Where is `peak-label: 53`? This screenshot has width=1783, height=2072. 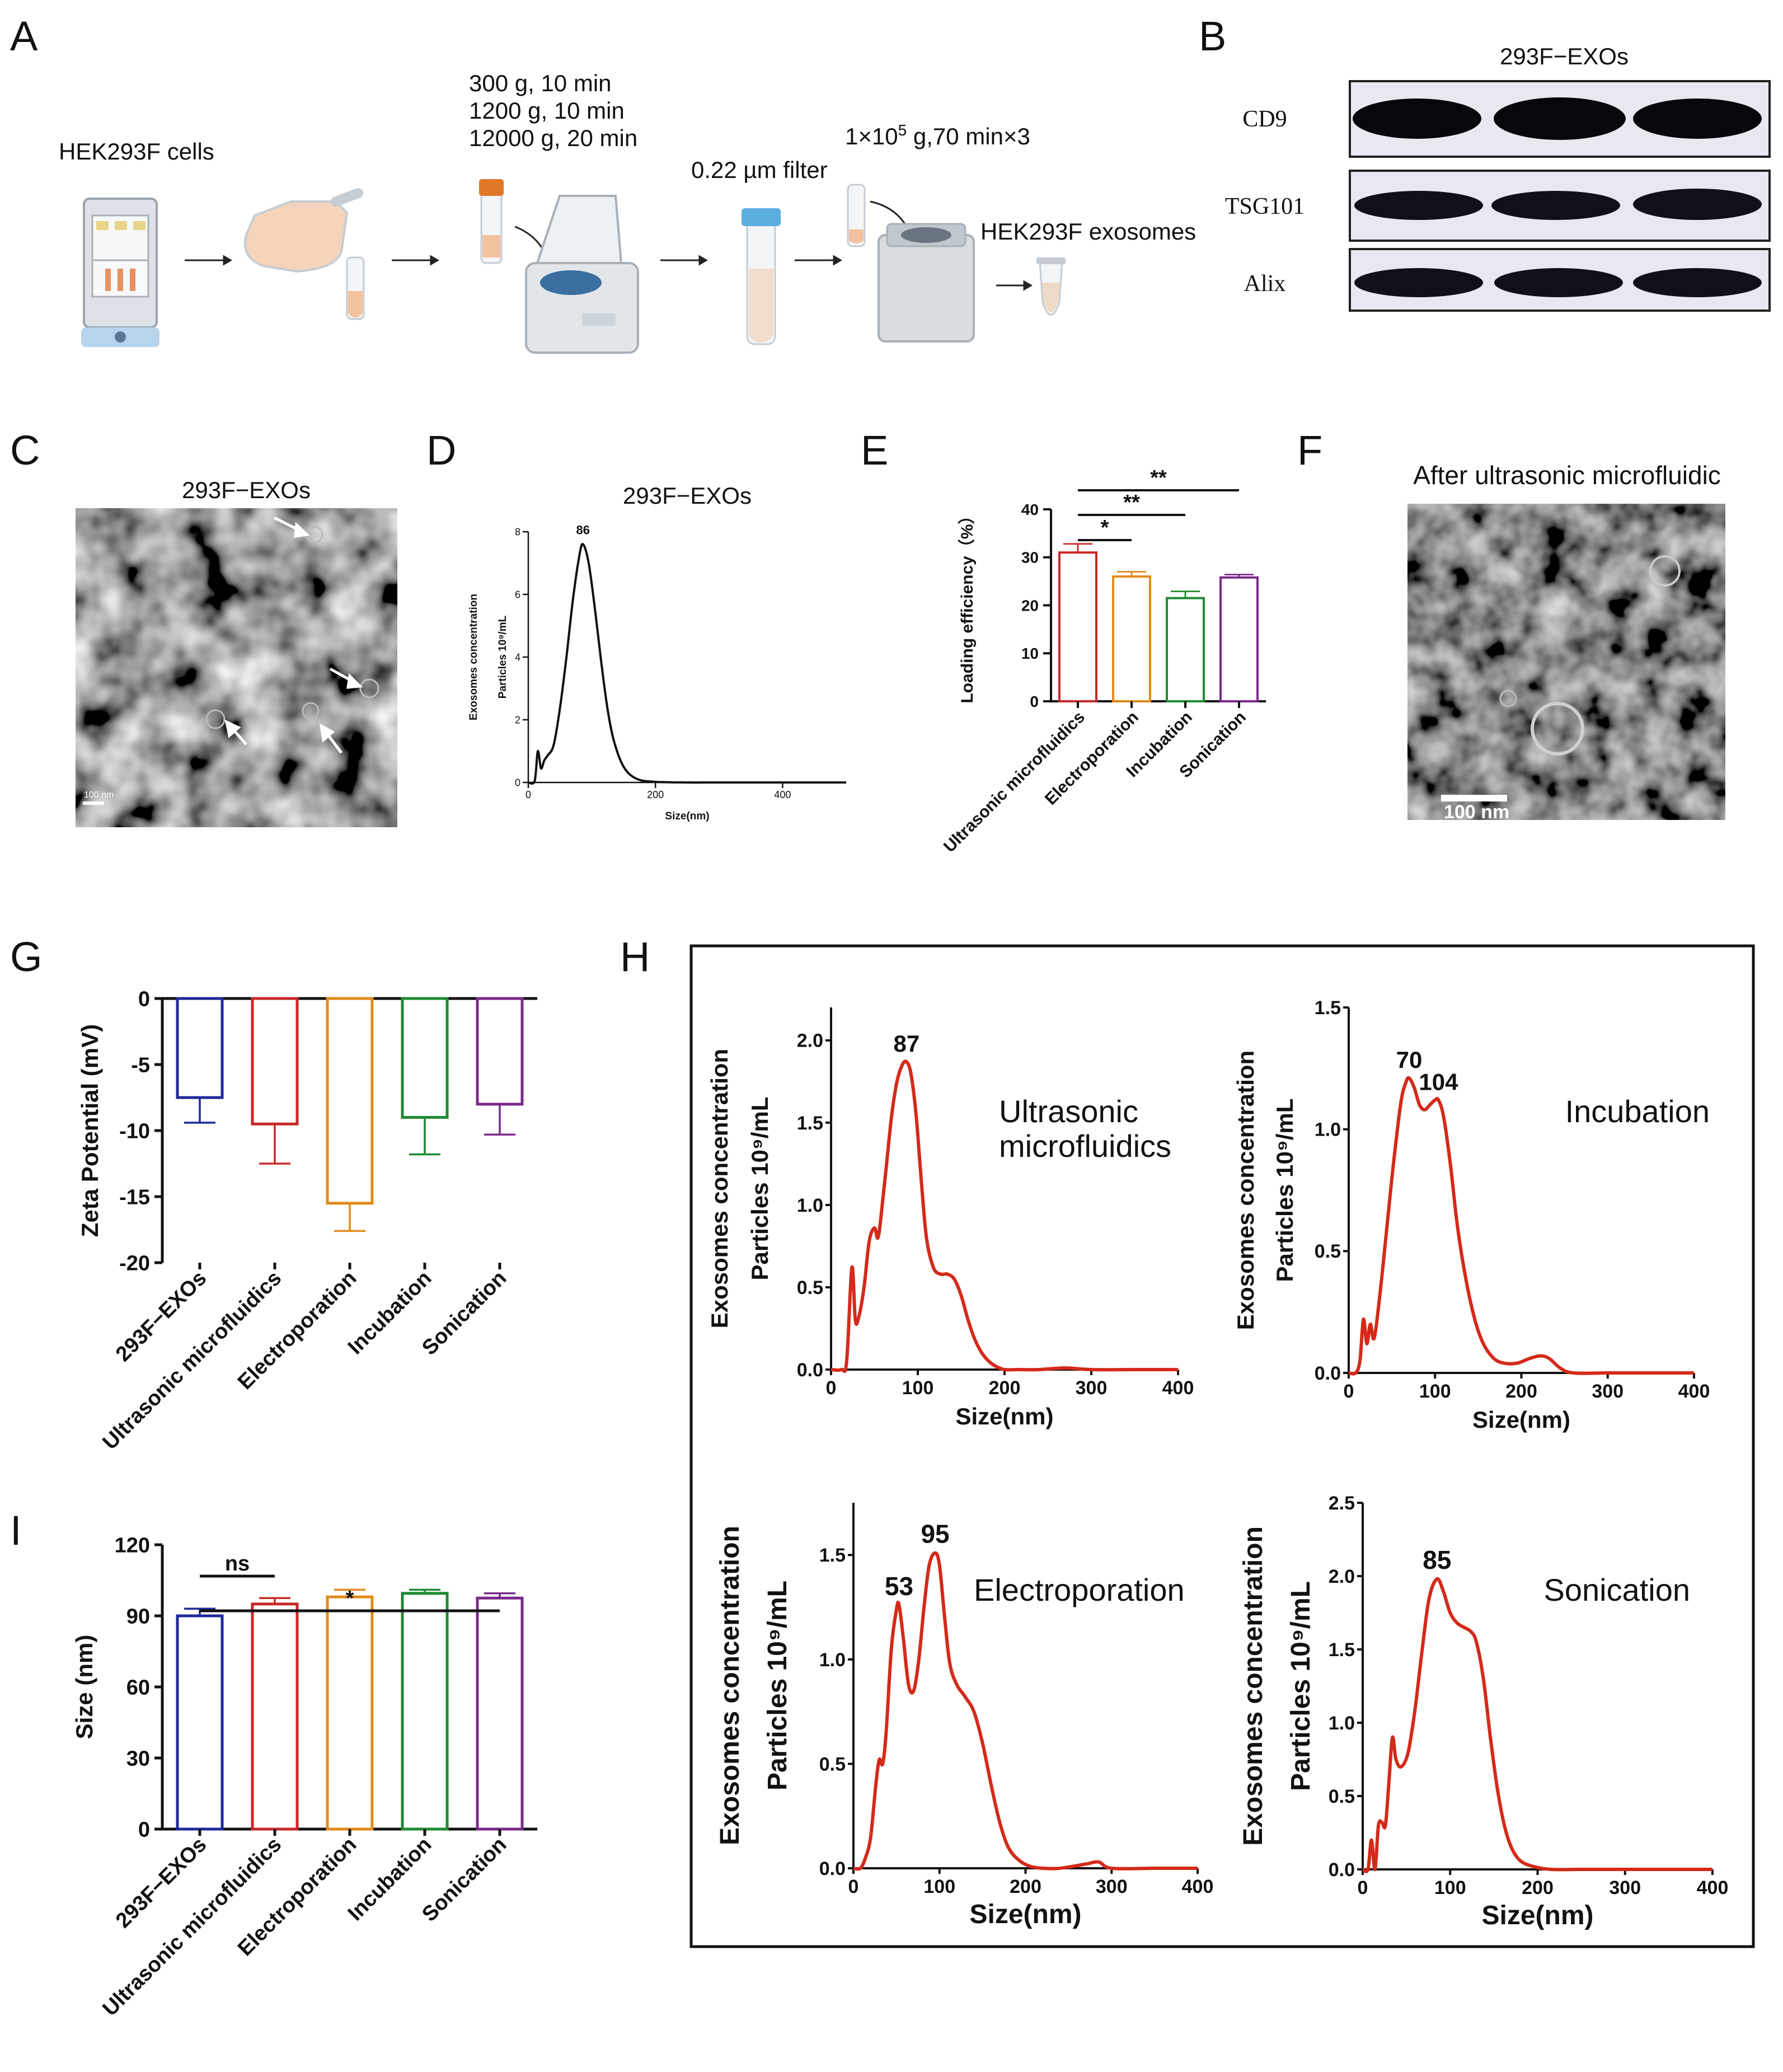
peak-label: 53 is located at coordinates (899, 1586).